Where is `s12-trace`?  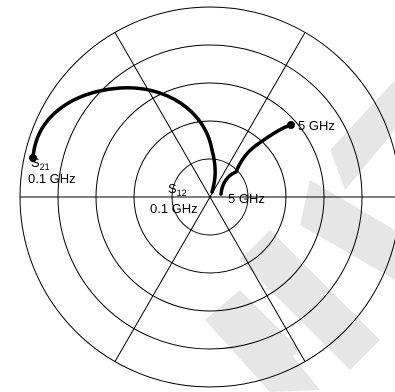 s12-trace is located at coordinates (256, 159).